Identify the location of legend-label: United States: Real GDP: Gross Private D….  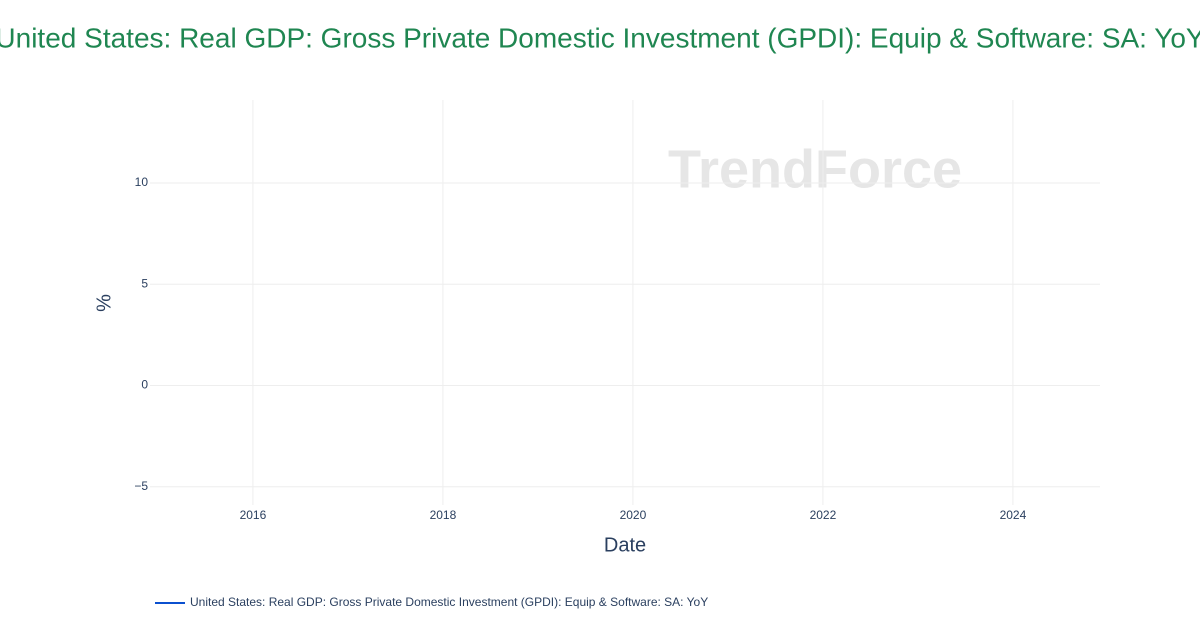
(449, 602).